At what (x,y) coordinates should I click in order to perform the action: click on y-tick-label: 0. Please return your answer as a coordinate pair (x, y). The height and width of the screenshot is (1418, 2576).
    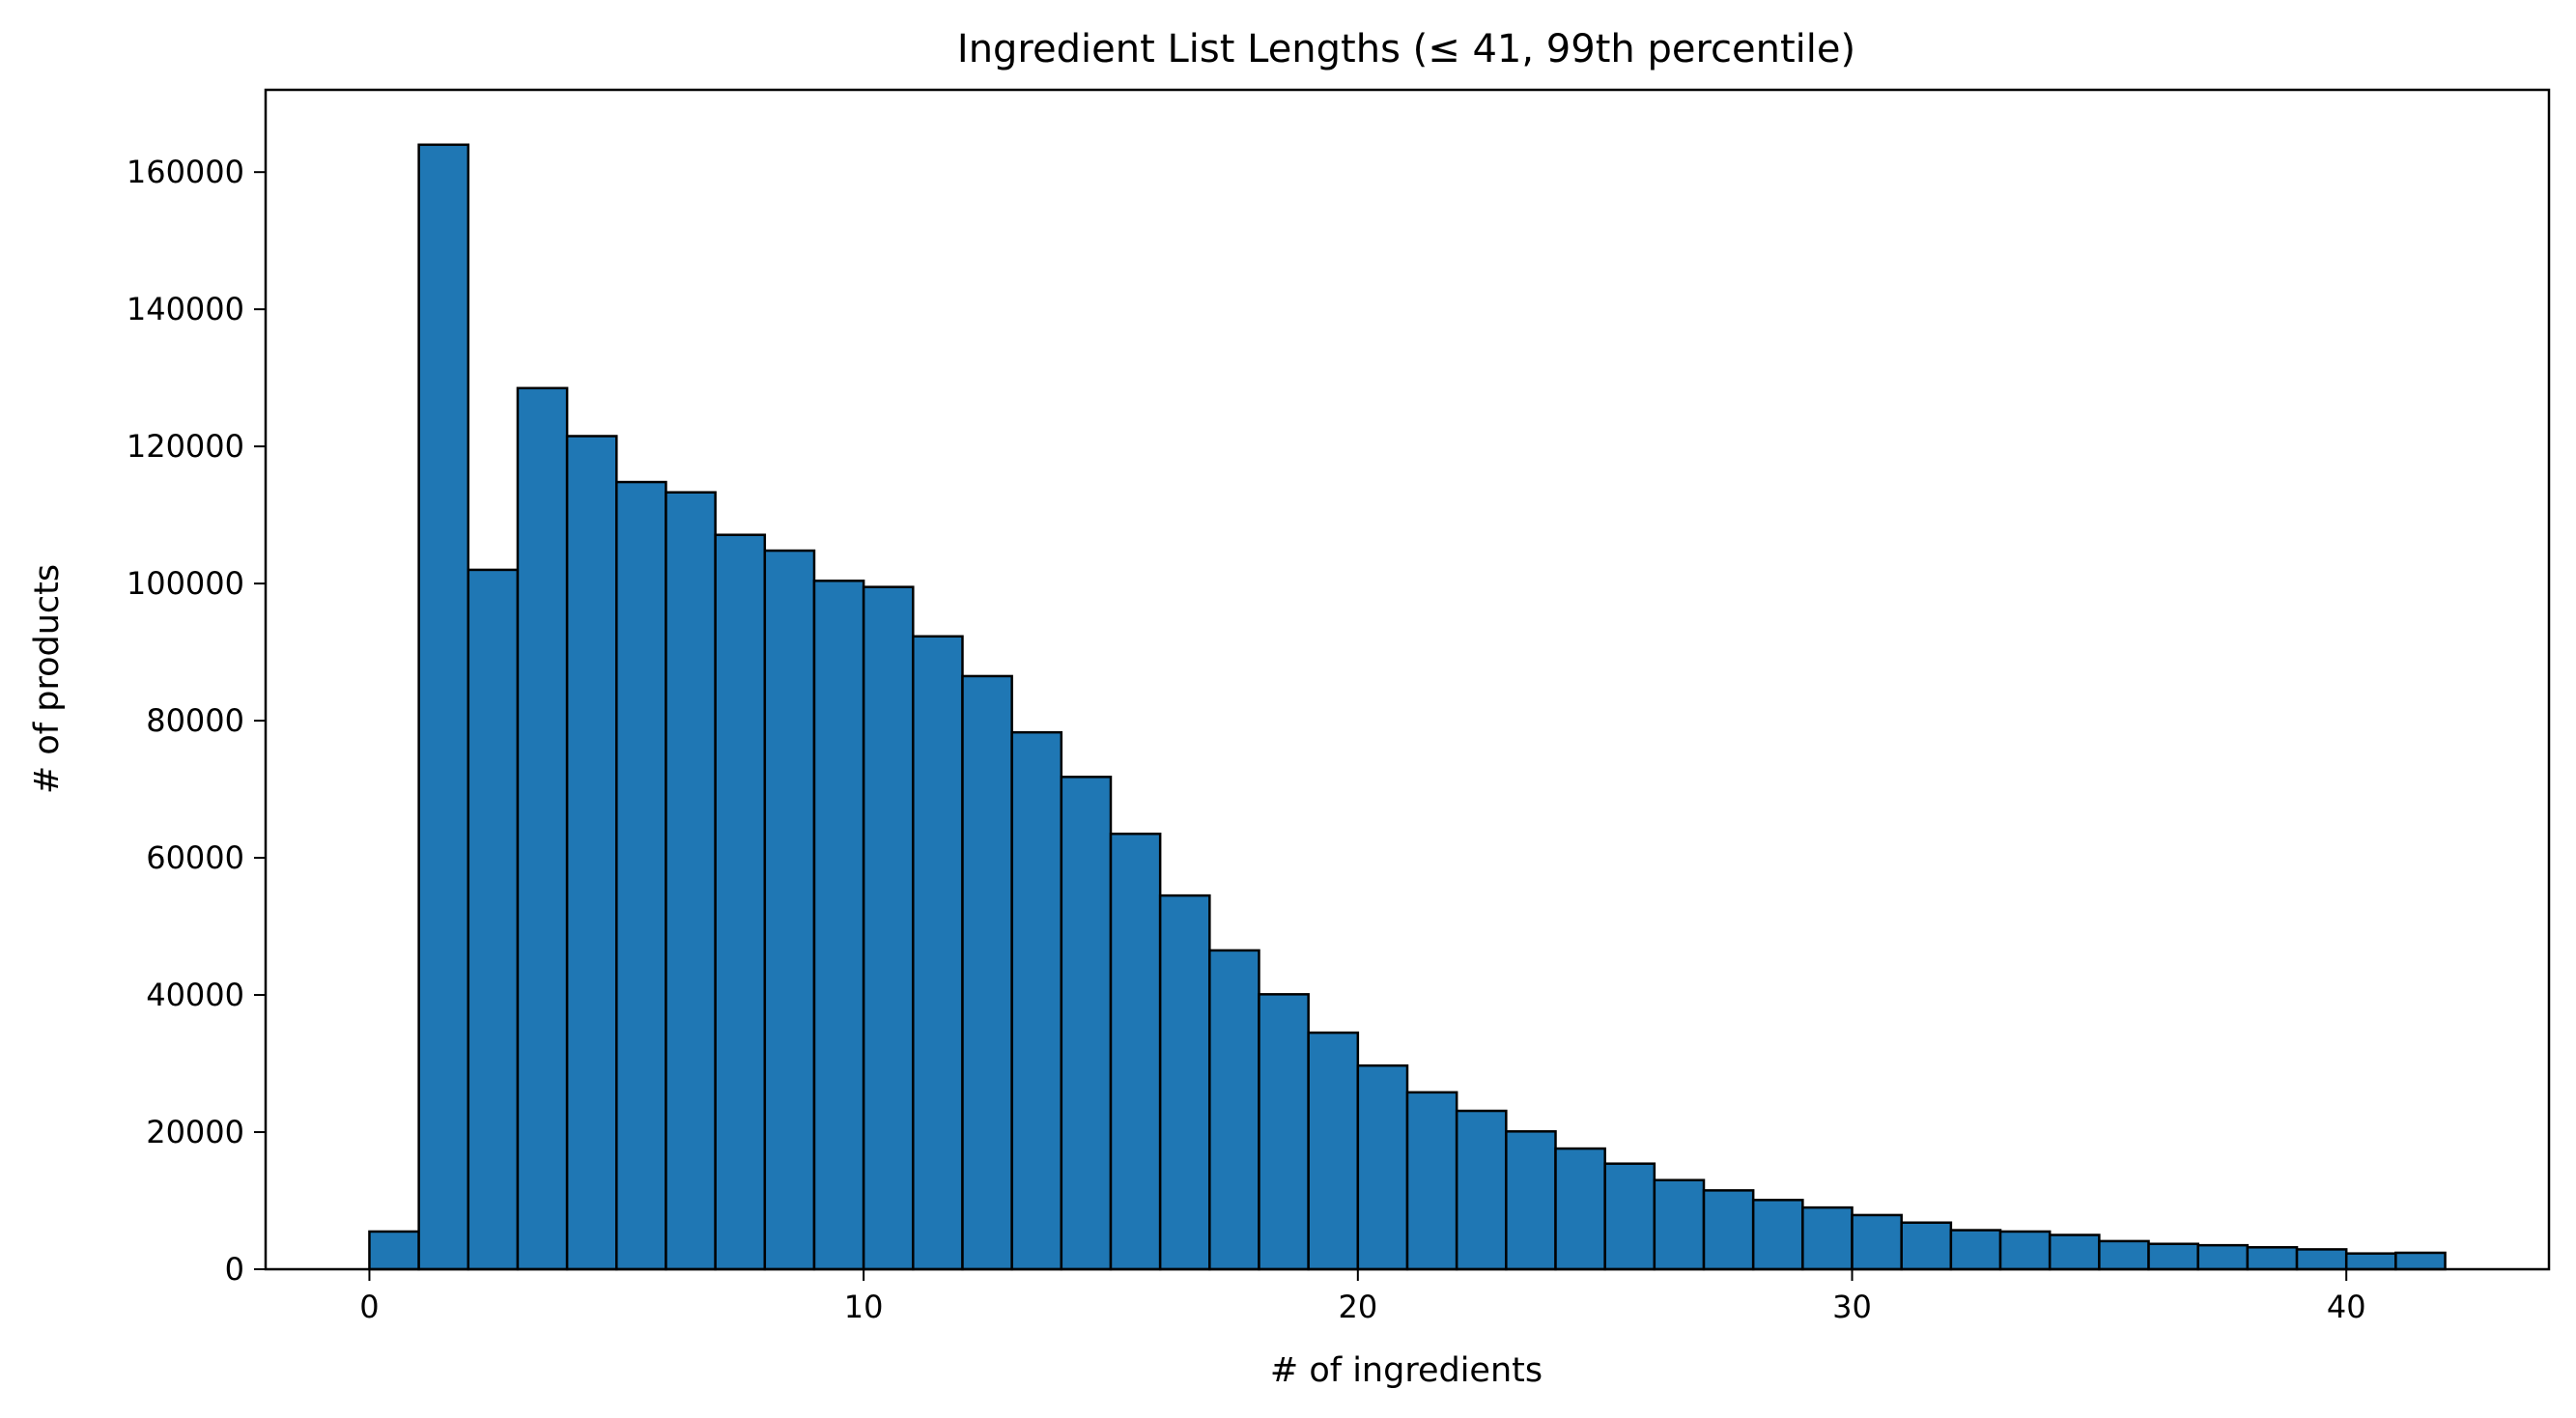
    Looking at the image, I should click on (234, 1269).